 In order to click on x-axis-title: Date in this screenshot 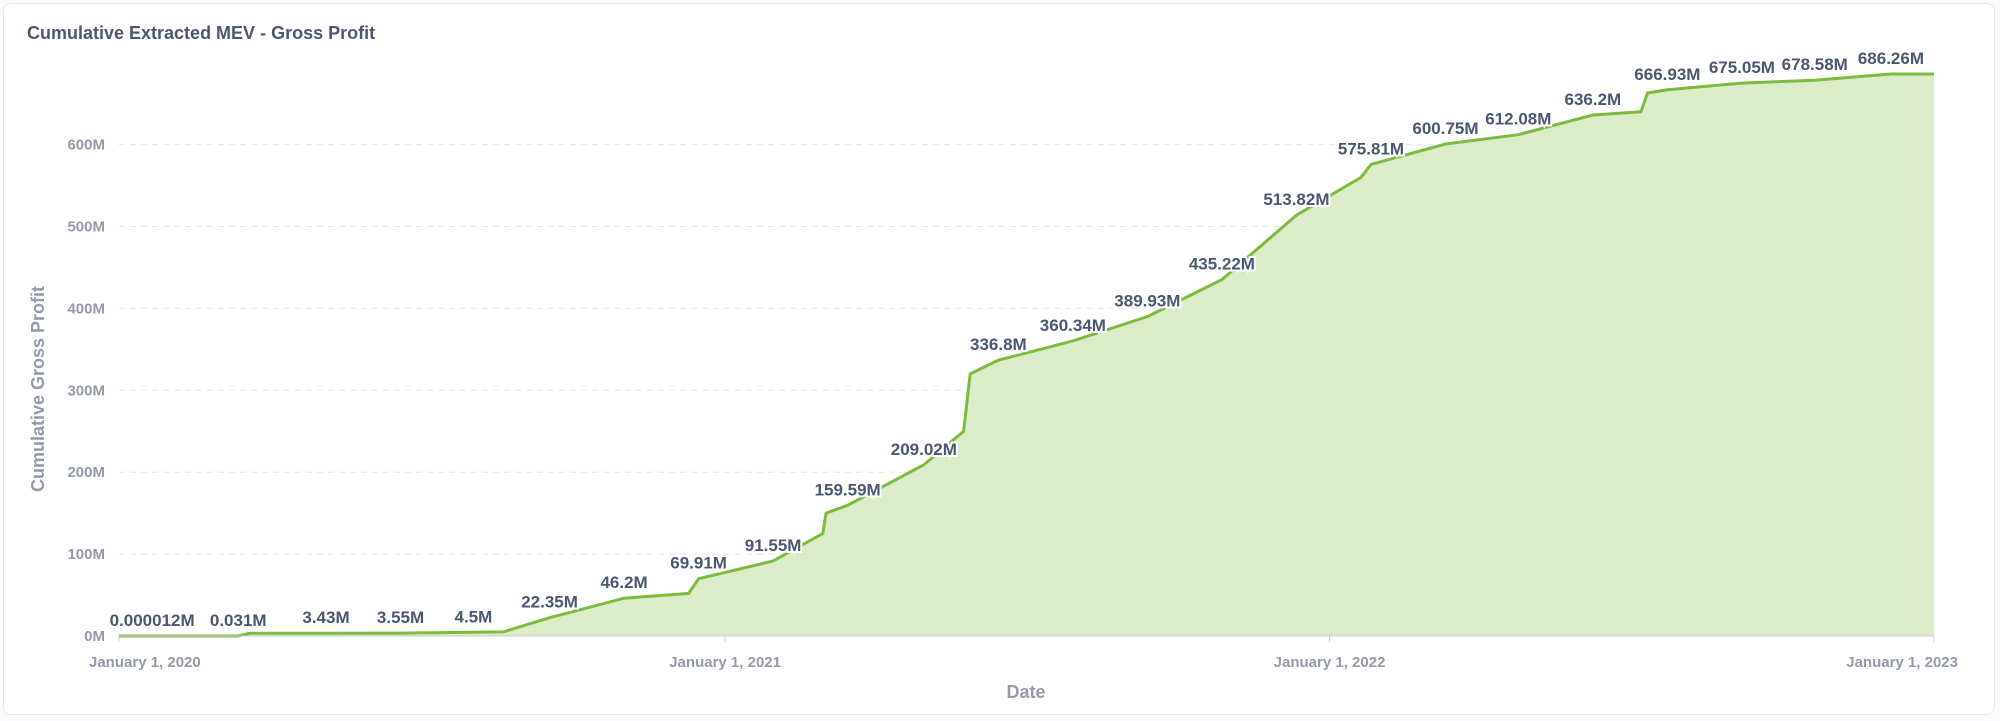, I will do `click(1025, 692)`.